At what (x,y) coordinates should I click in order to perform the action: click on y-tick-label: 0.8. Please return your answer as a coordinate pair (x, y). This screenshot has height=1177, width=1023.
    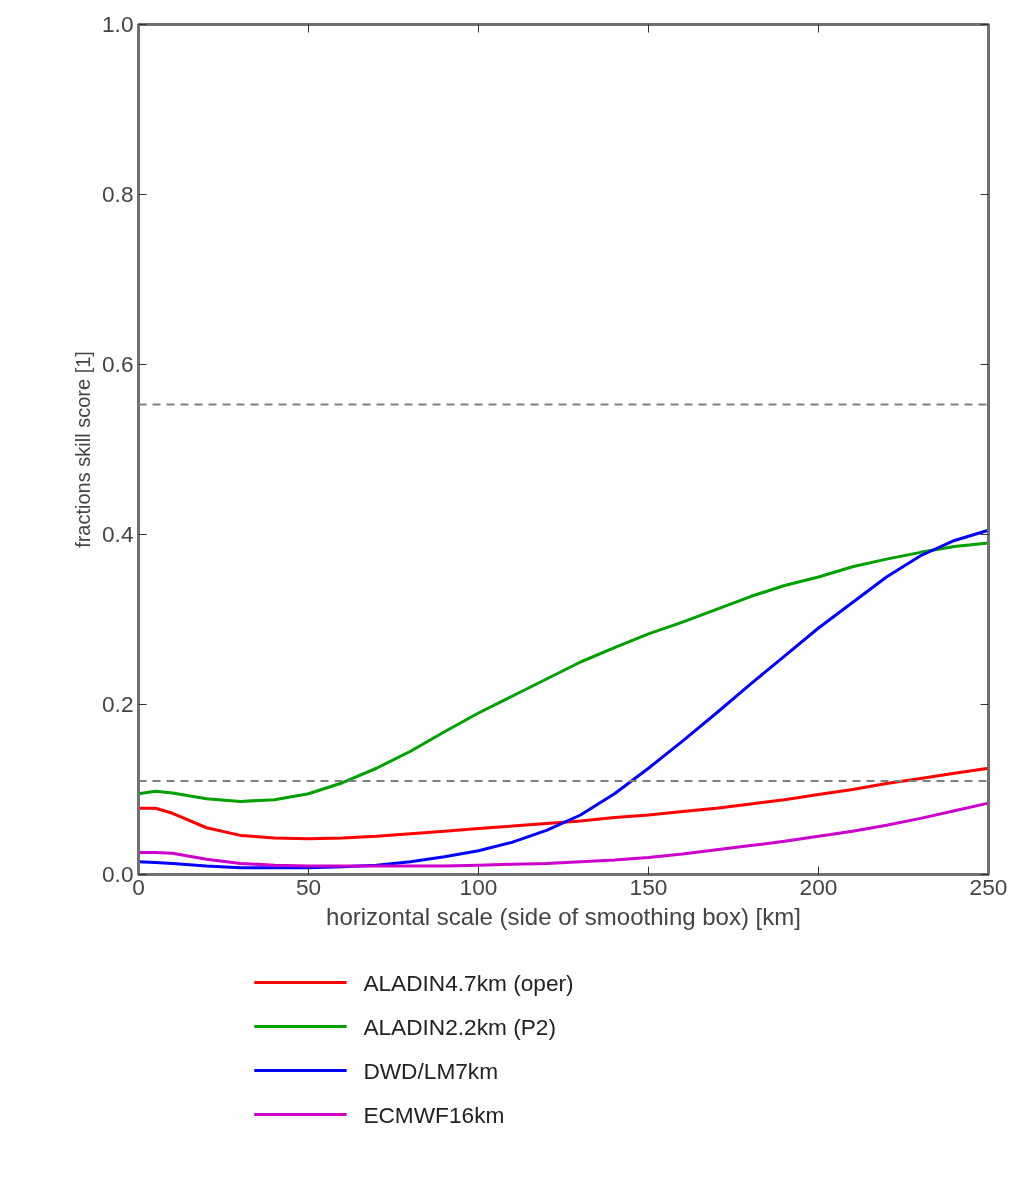
    Looking at the image, I should click on (118, 194).